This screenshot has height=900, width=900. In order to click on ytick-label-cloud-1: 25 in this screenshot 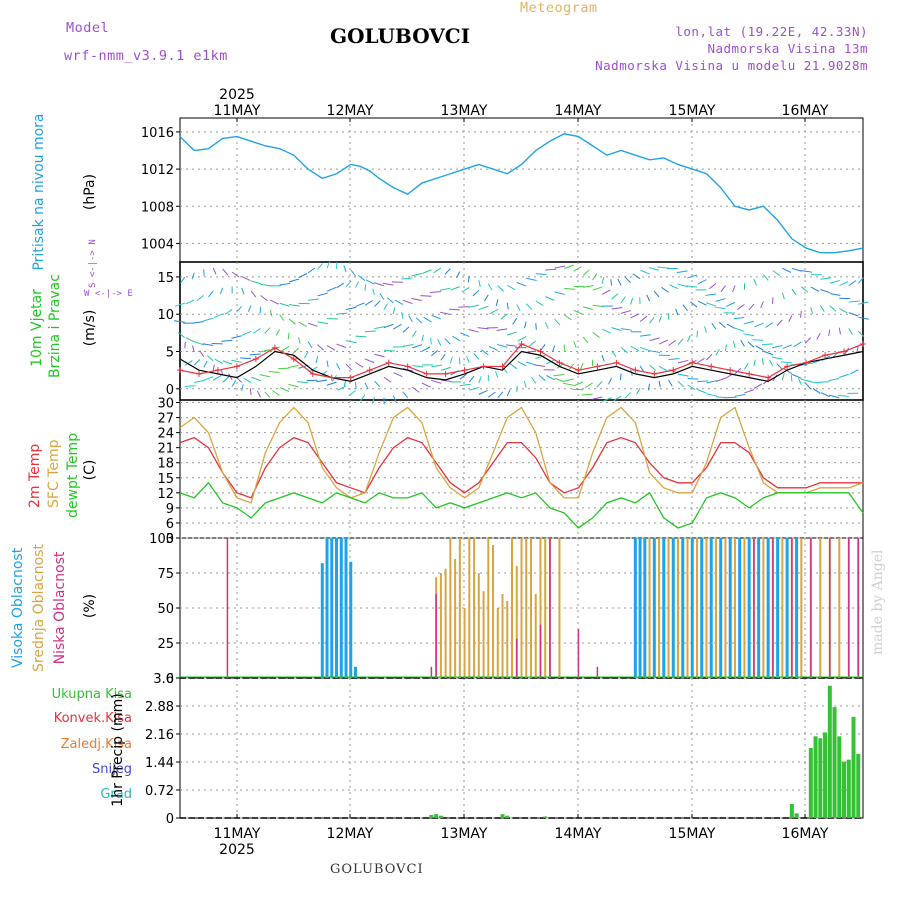, I will do `click(165, 644)`.